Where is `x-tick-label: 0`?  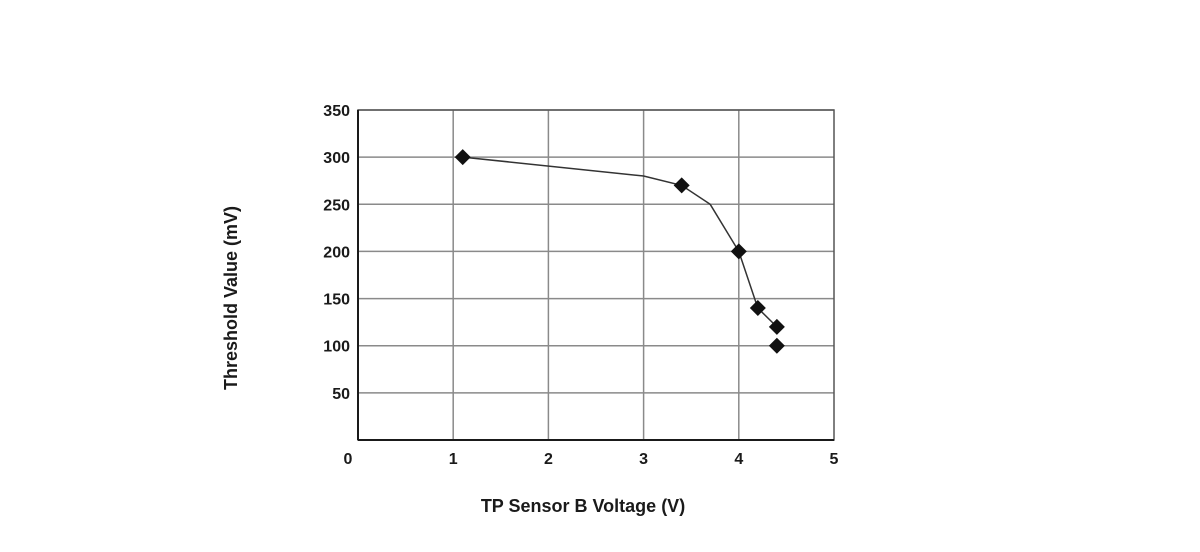 x-tick-label: 0 is located at coordinates (348, 459).